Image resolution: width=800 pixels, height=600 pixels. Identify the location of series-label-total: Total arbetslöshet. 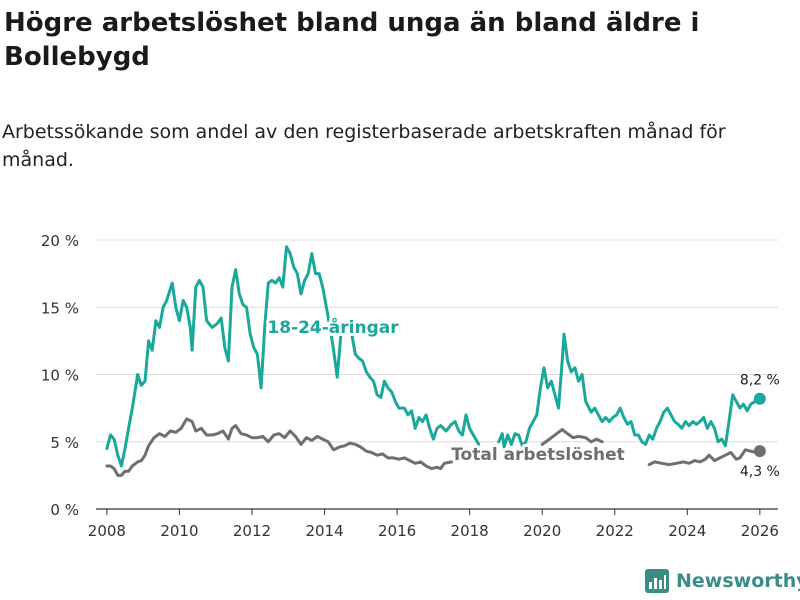
(538, 455).